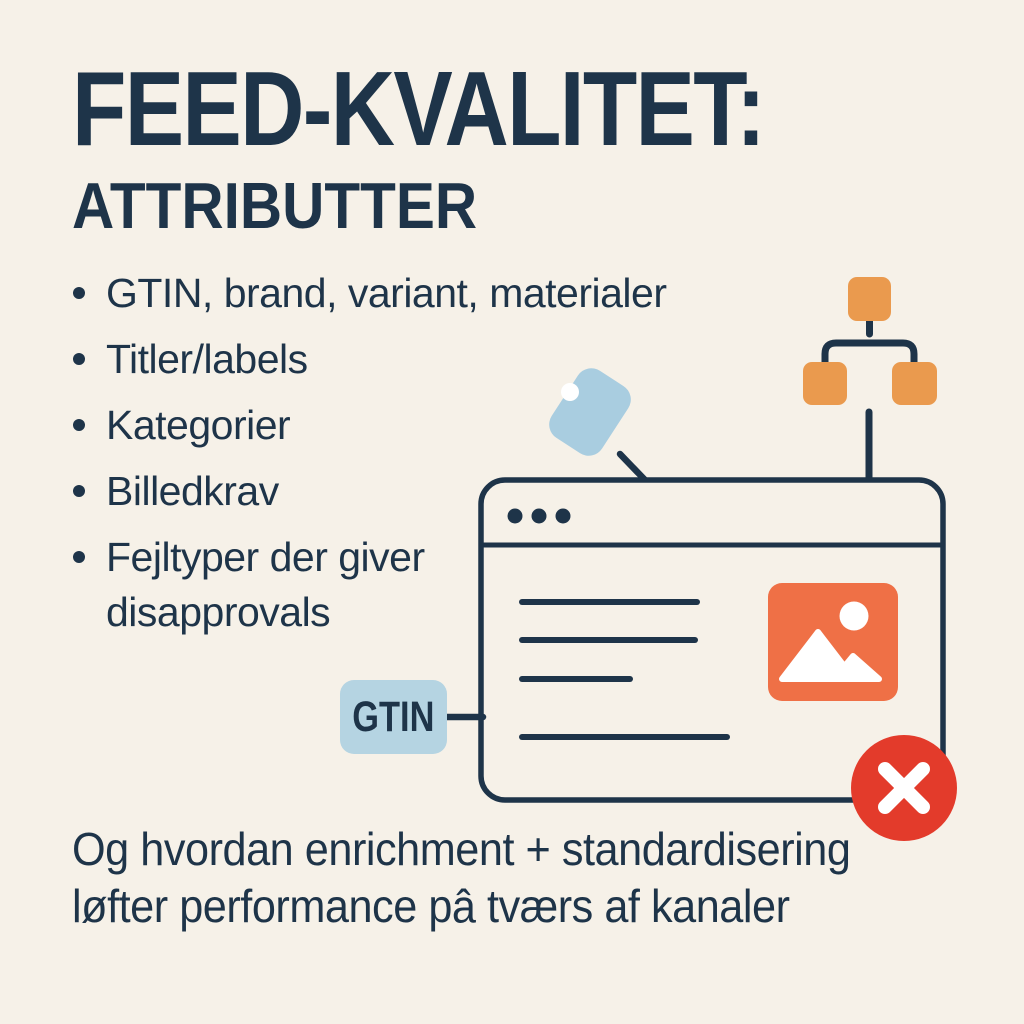 This screenshot has width=1024, height=1024. Describe the element at coordinates (419, 109) in the screenshot. I see `title-line-1: FEED-KVALITET:` at that location.